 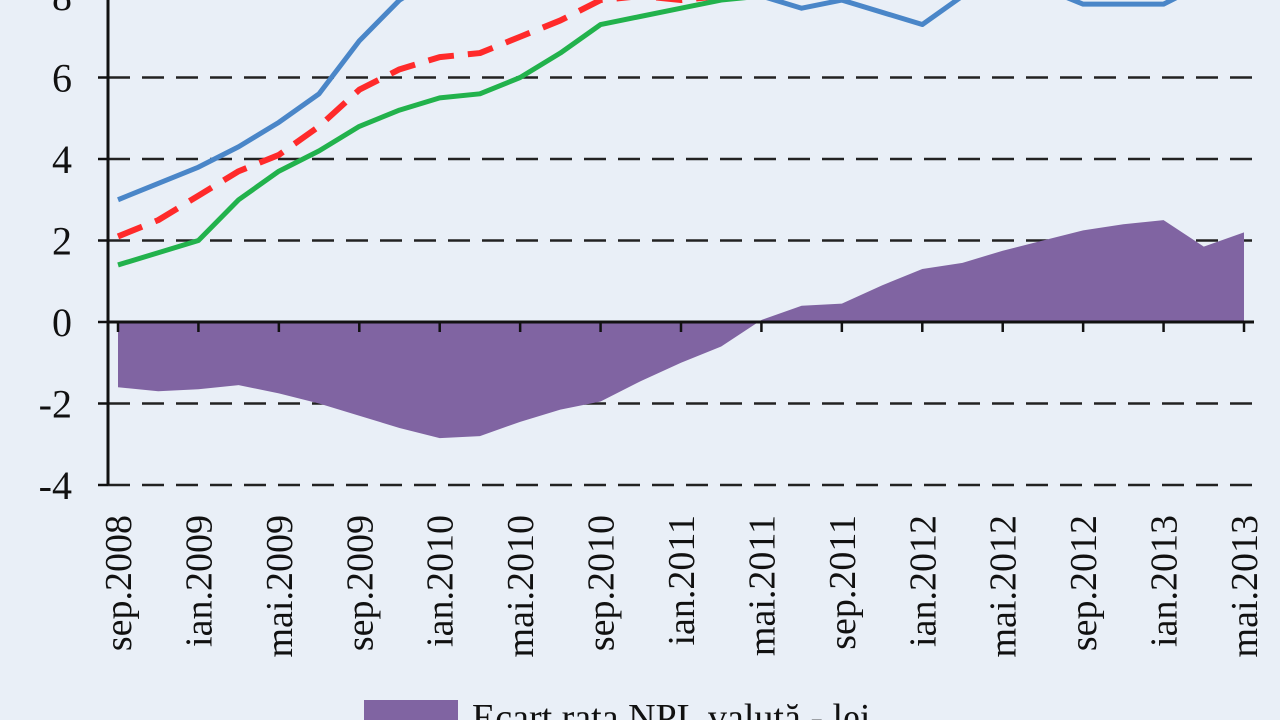 I want to click on y-tick-label: -2, so click(x=55, y=404).